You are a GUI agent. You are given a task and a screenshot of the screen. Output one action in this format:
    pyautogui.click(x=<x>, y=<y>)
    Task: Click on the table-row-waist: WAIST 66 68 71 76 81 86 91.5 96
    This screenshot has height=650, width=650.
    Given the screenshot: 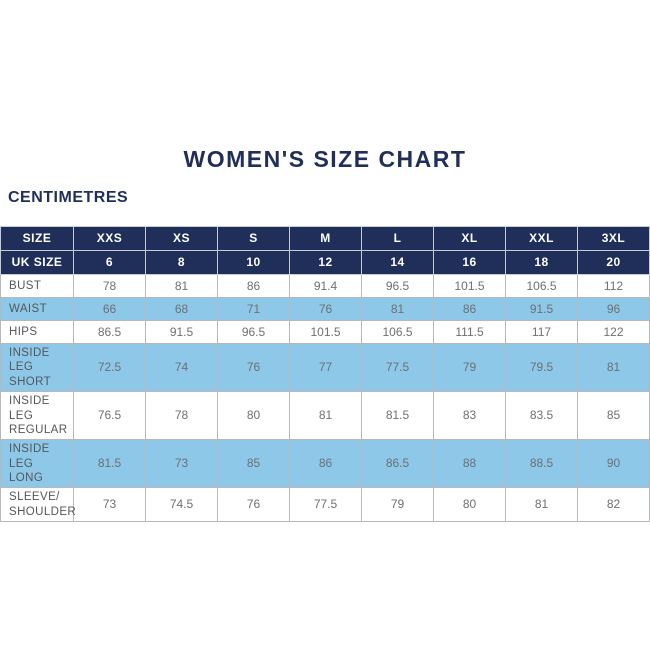 What is the action you would take?
    pyautogui.click(x=325, y=309)
    